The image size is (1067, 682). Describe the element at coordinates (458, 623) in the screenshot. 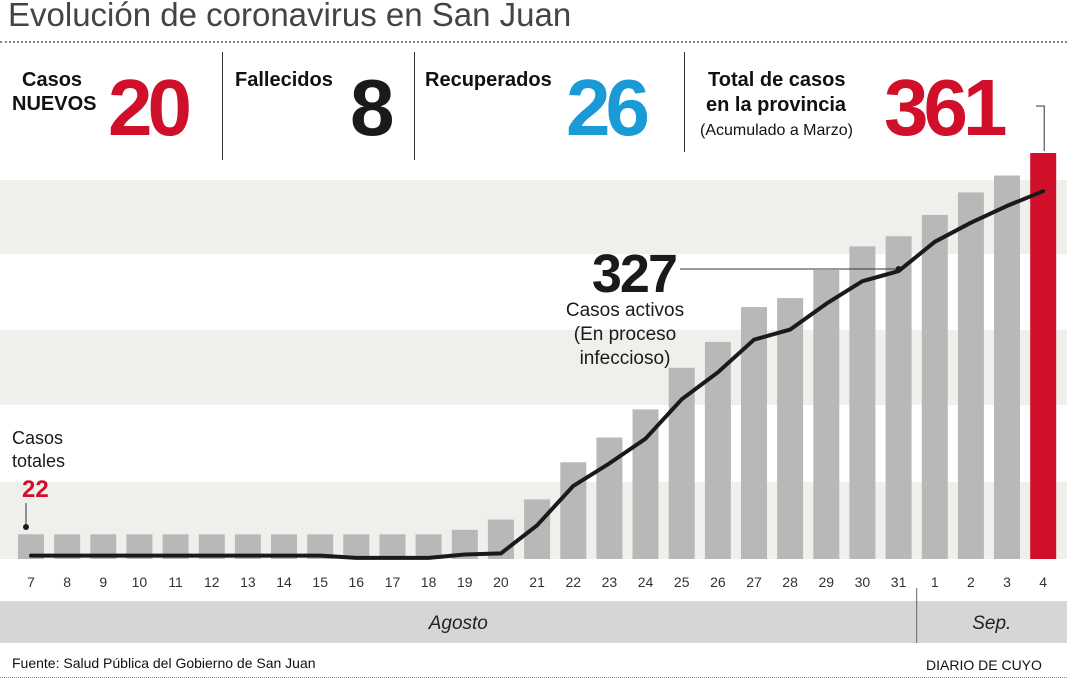

I see `month-label-agosto: Agosto` at that location.